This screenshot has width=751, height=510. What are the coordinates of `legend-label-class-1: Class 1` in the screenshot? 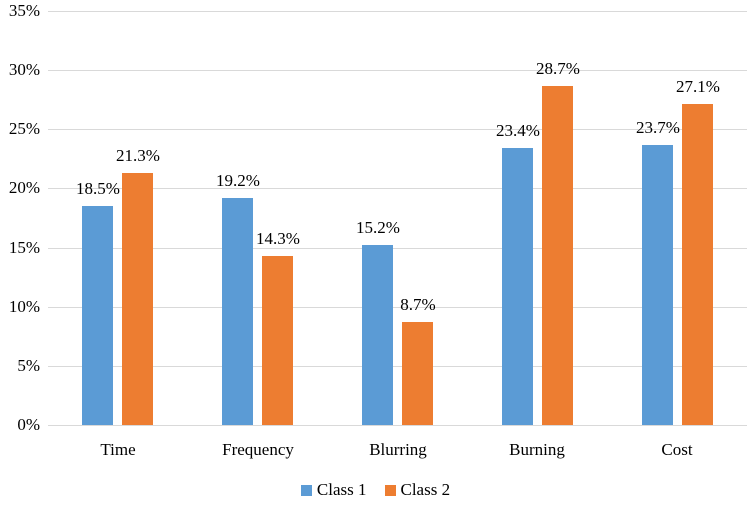 It's located at (341, 489).